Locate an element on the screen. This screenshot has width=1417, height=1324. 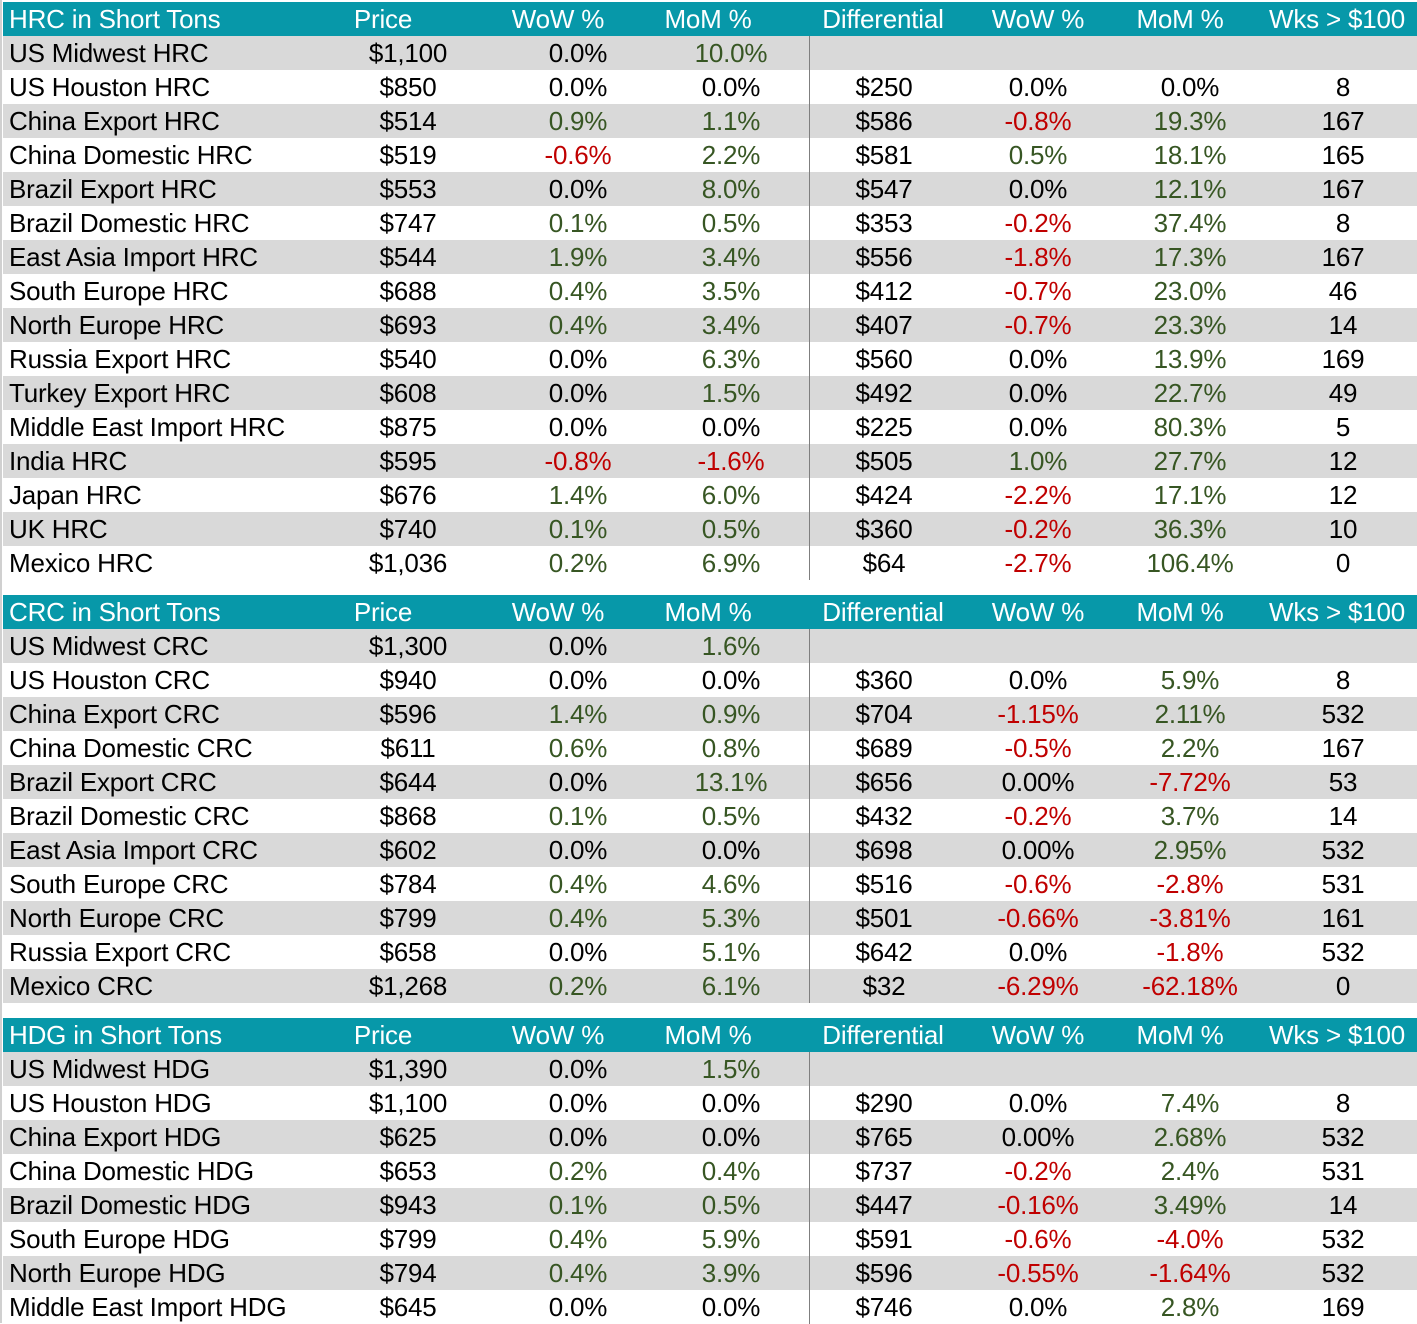
cell-dmom: 2.95% is located at coordinates (1190, 850).